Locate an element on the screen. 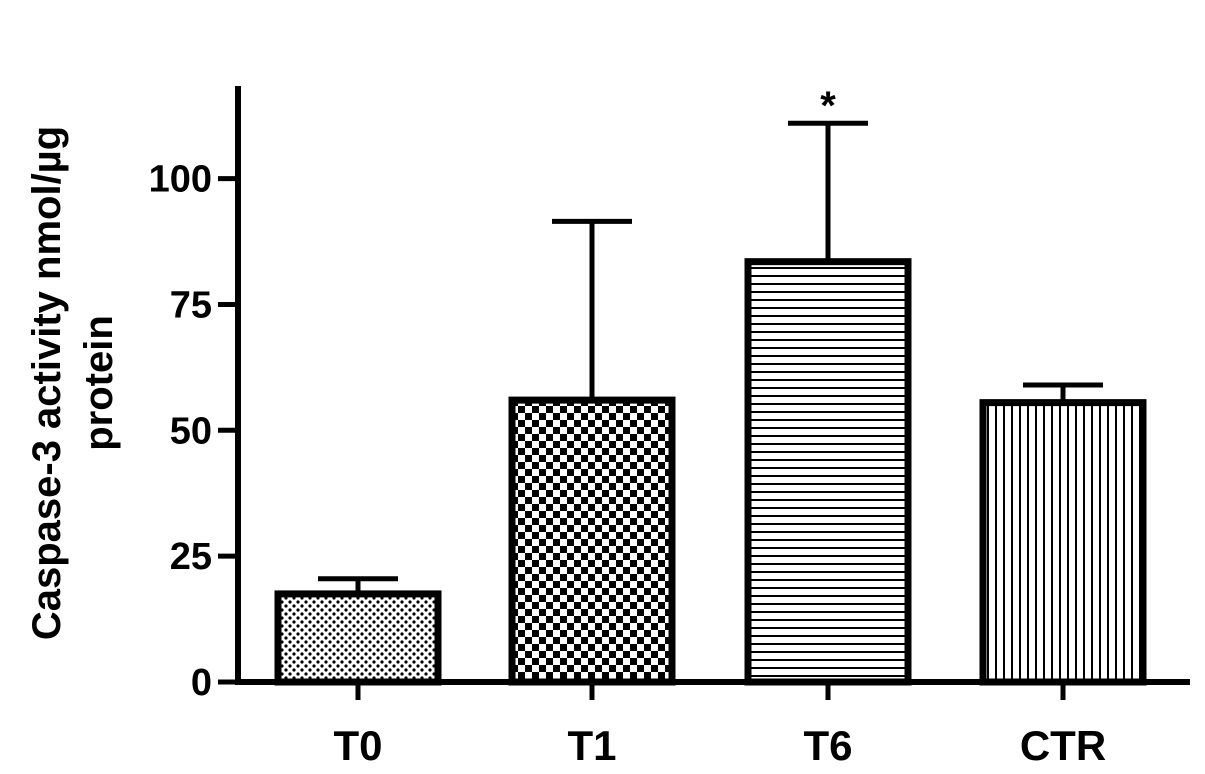  y-tick-label-75: 75 is located at coordinates (191, 305).